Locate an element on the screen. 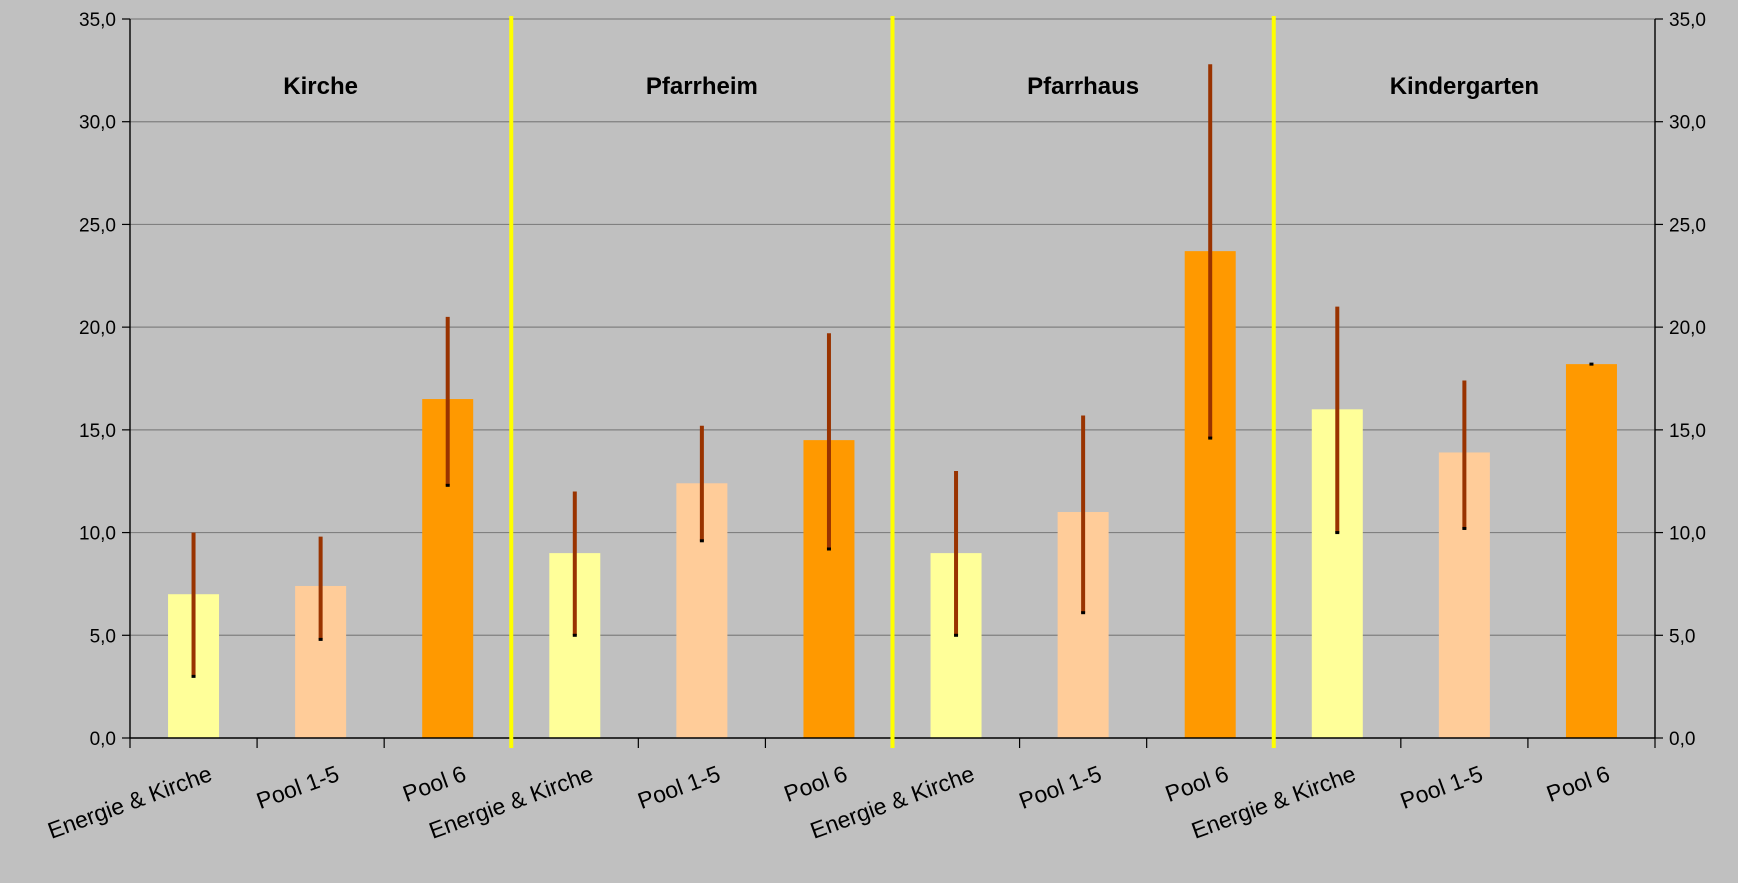  group-label: Kirche is located at coordinates (320, 86).